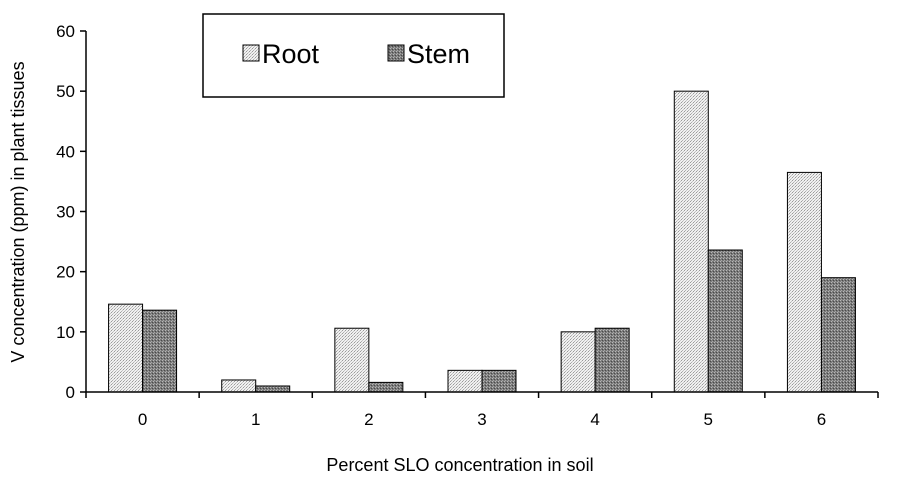 The width and height of the screenshot is (897, 483). Describe the element at coordinates (65, 332) in the screenshot. I see `y-tick-label: 10` at that location.